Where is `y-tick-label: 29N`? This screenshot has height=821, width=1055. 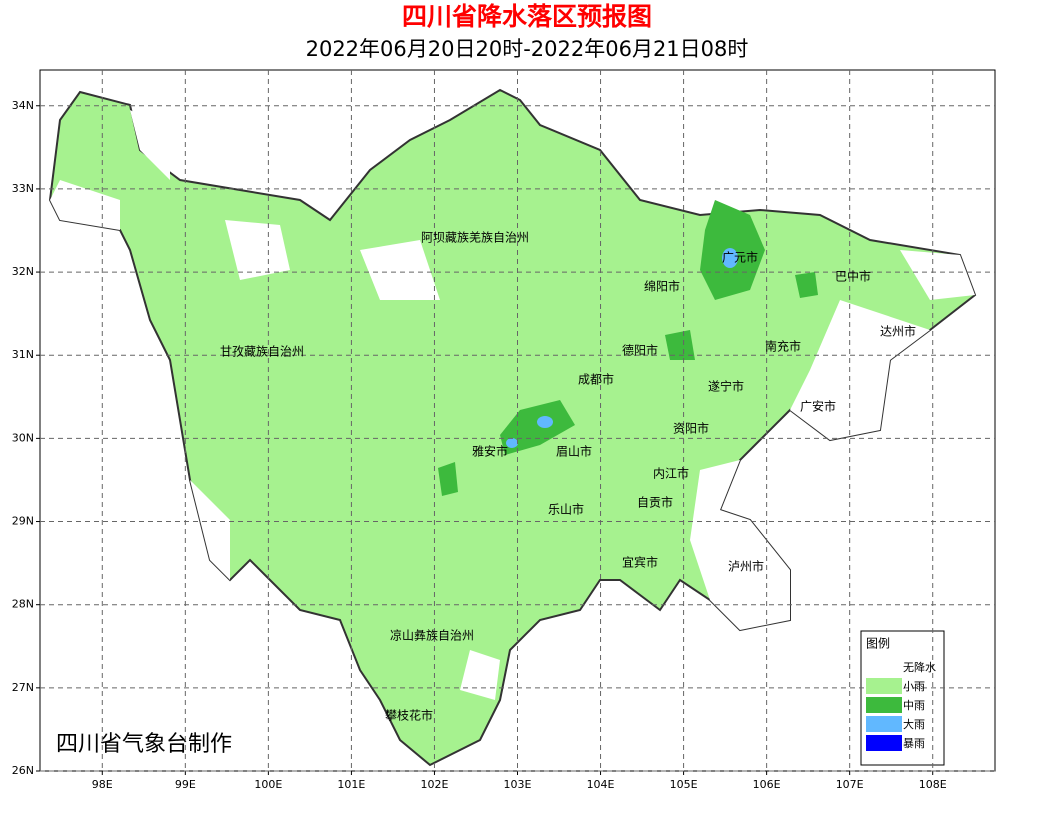 y-tick-label: 29N is located at coordinates (23, 521).